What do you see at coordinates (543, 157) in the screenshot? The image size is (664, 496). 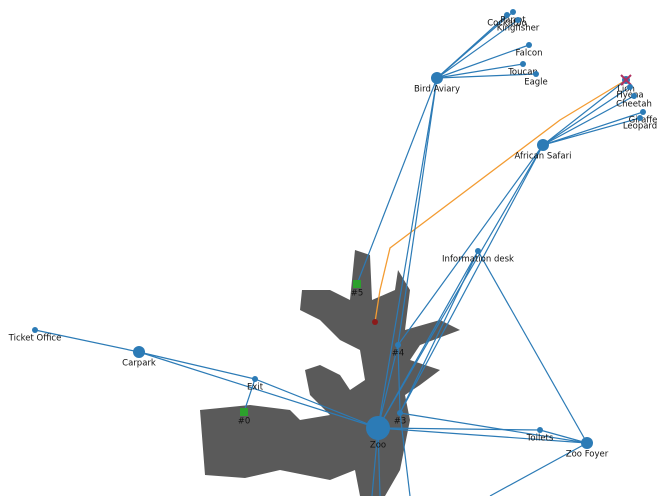 I see `node-label: African Safari` at bounding box center [543, 157].